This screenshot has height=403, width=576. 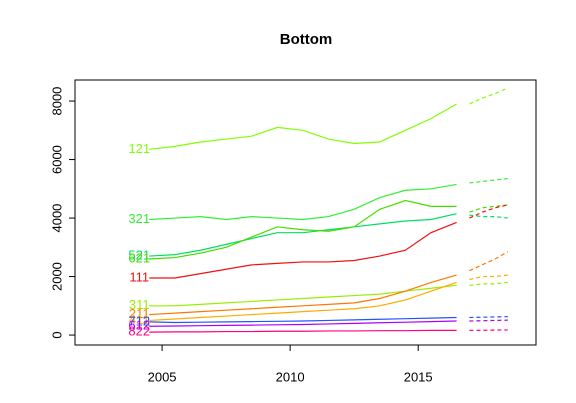 What do you see at coordinates (290, 376) in the screenshot?
I see `x-tick-label: 2010` at bounding box center [290, 376].